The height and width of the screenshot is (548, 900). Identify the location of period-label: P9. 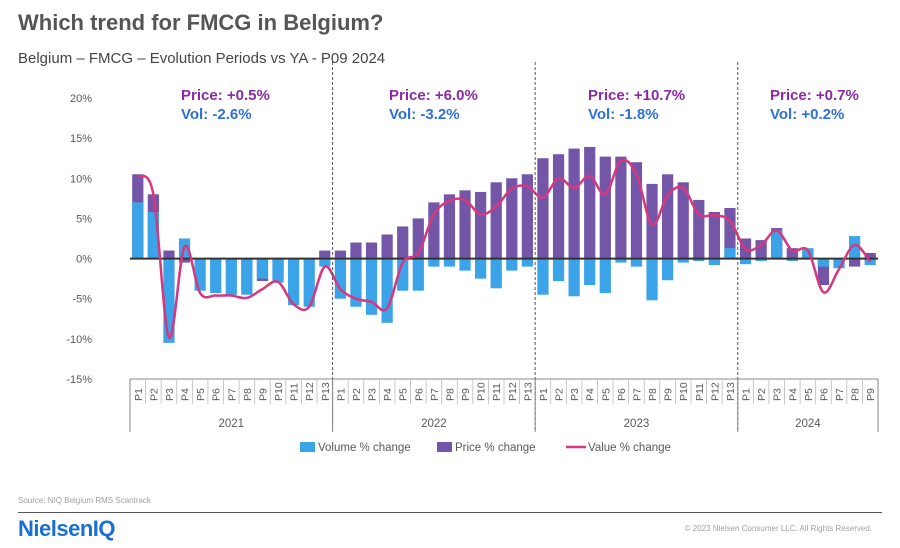
(871, 394).